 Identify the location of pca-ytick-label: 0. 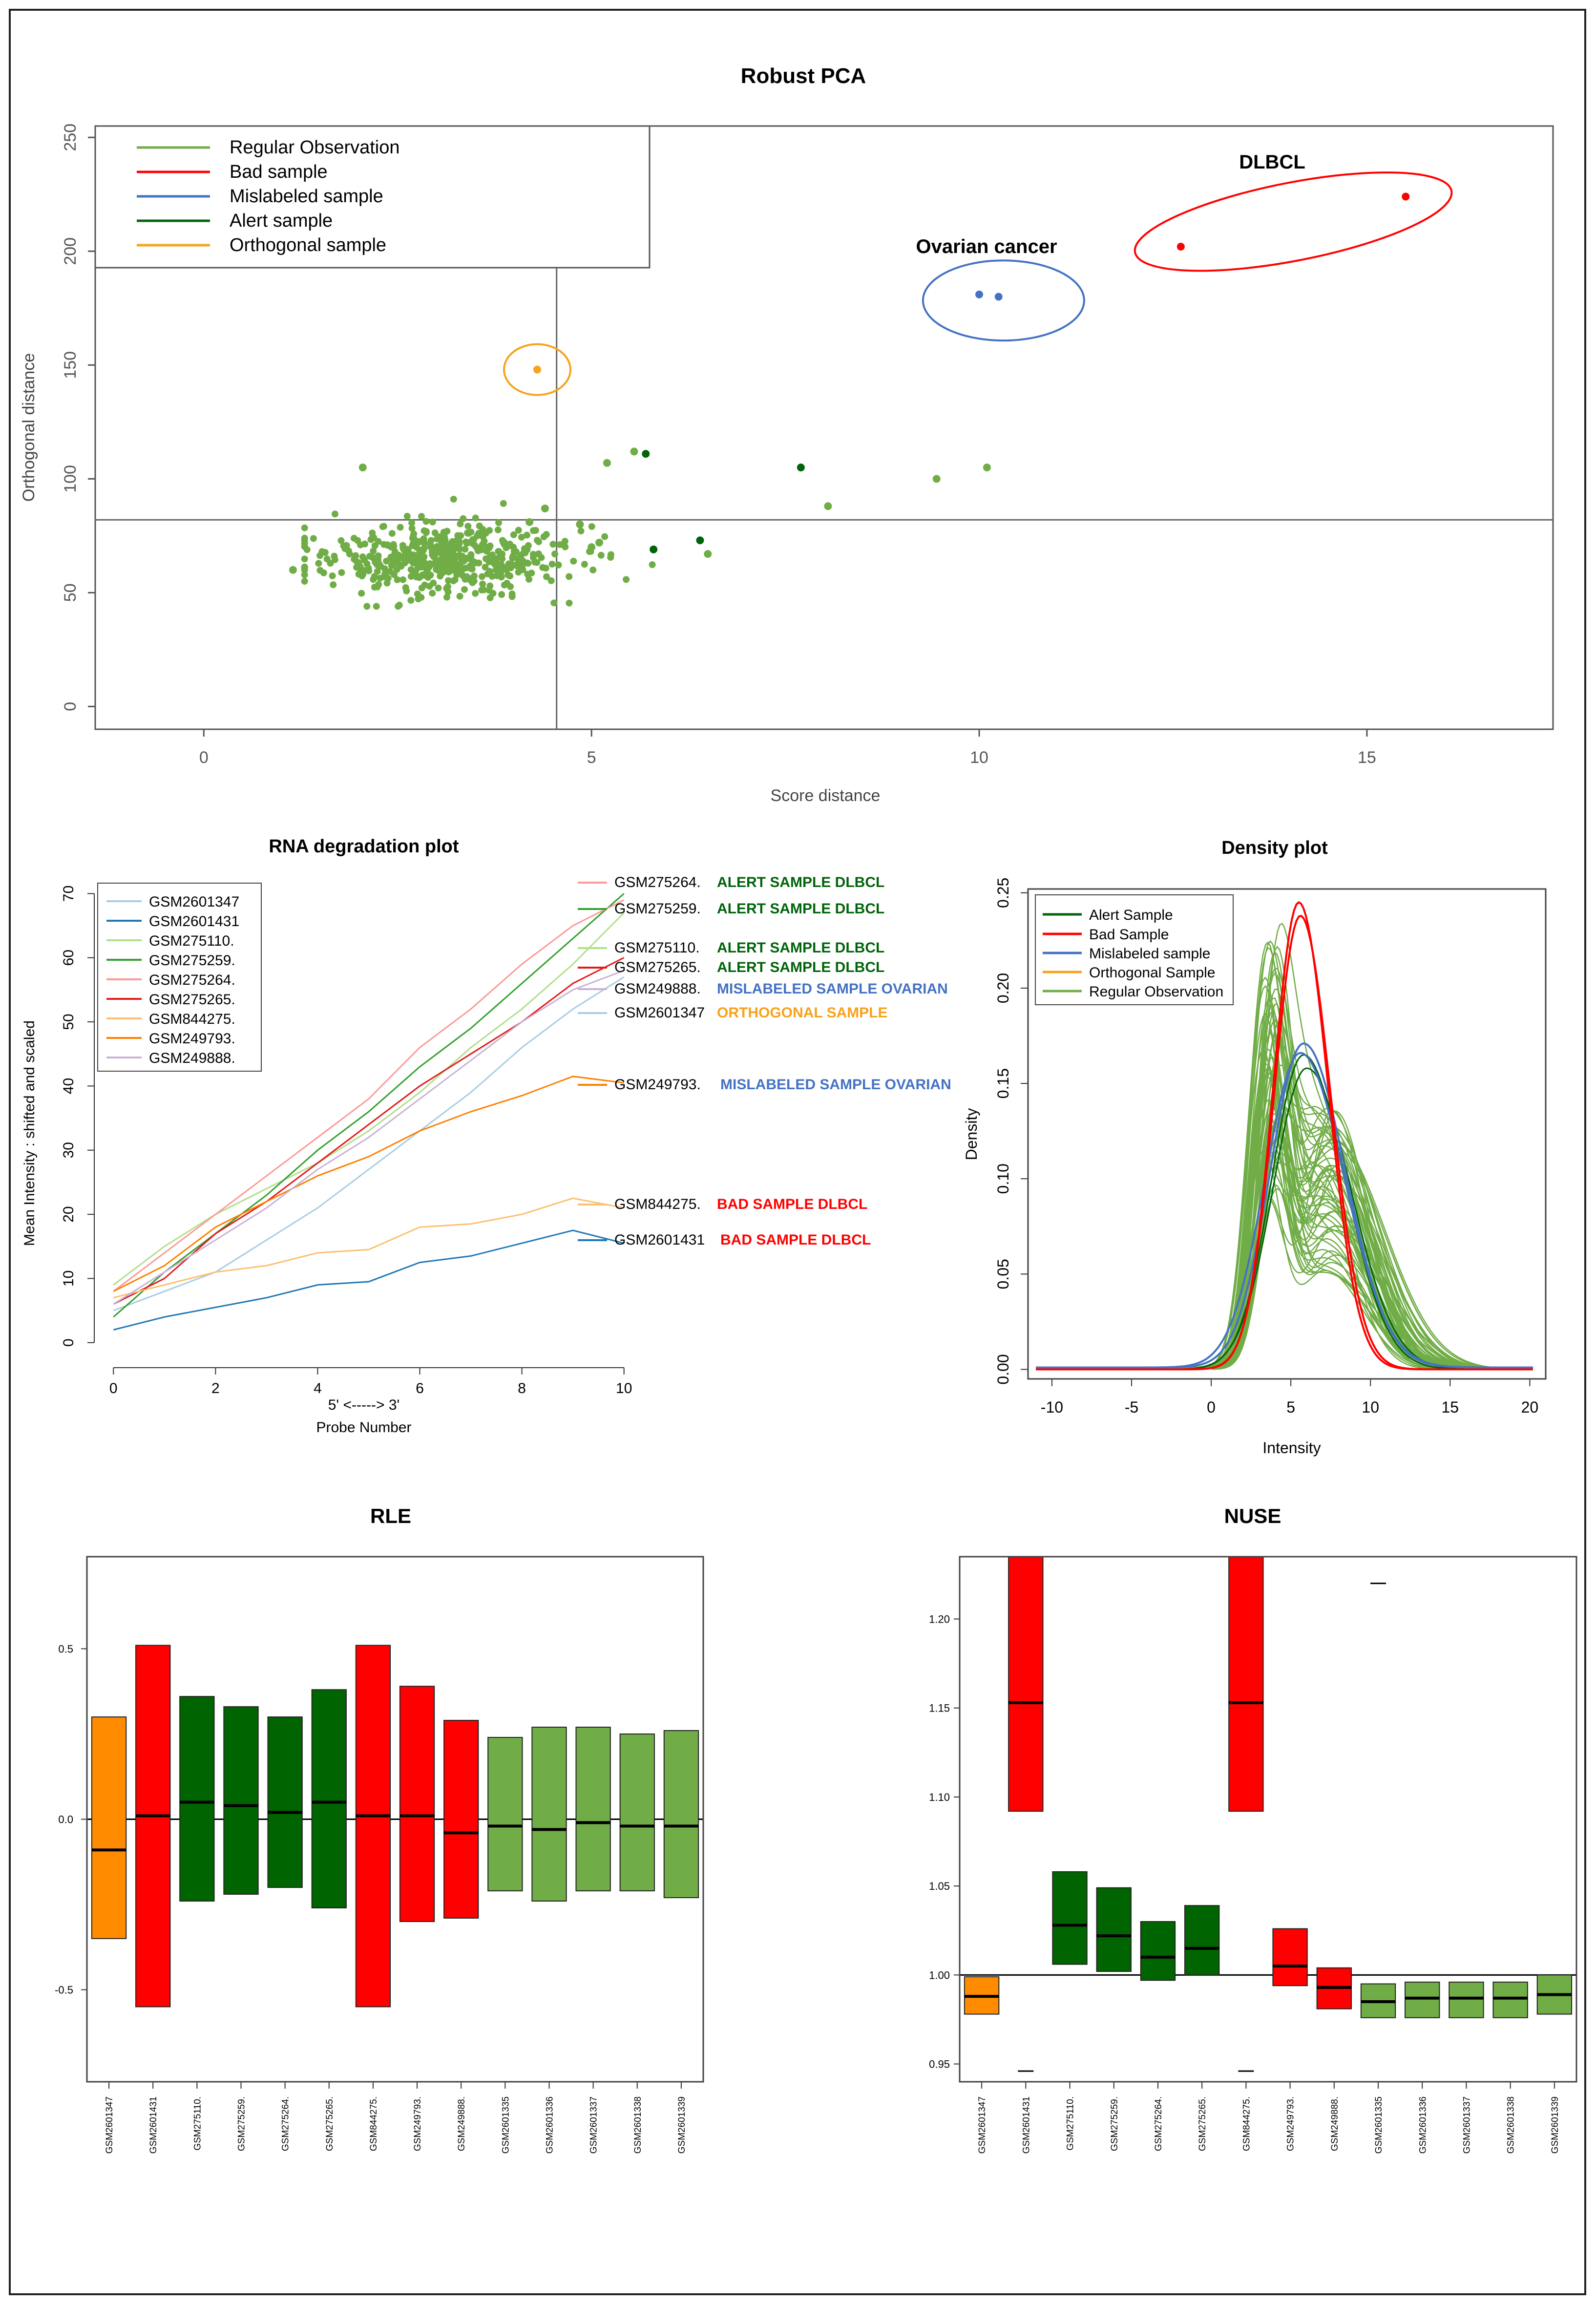
(70, 706).